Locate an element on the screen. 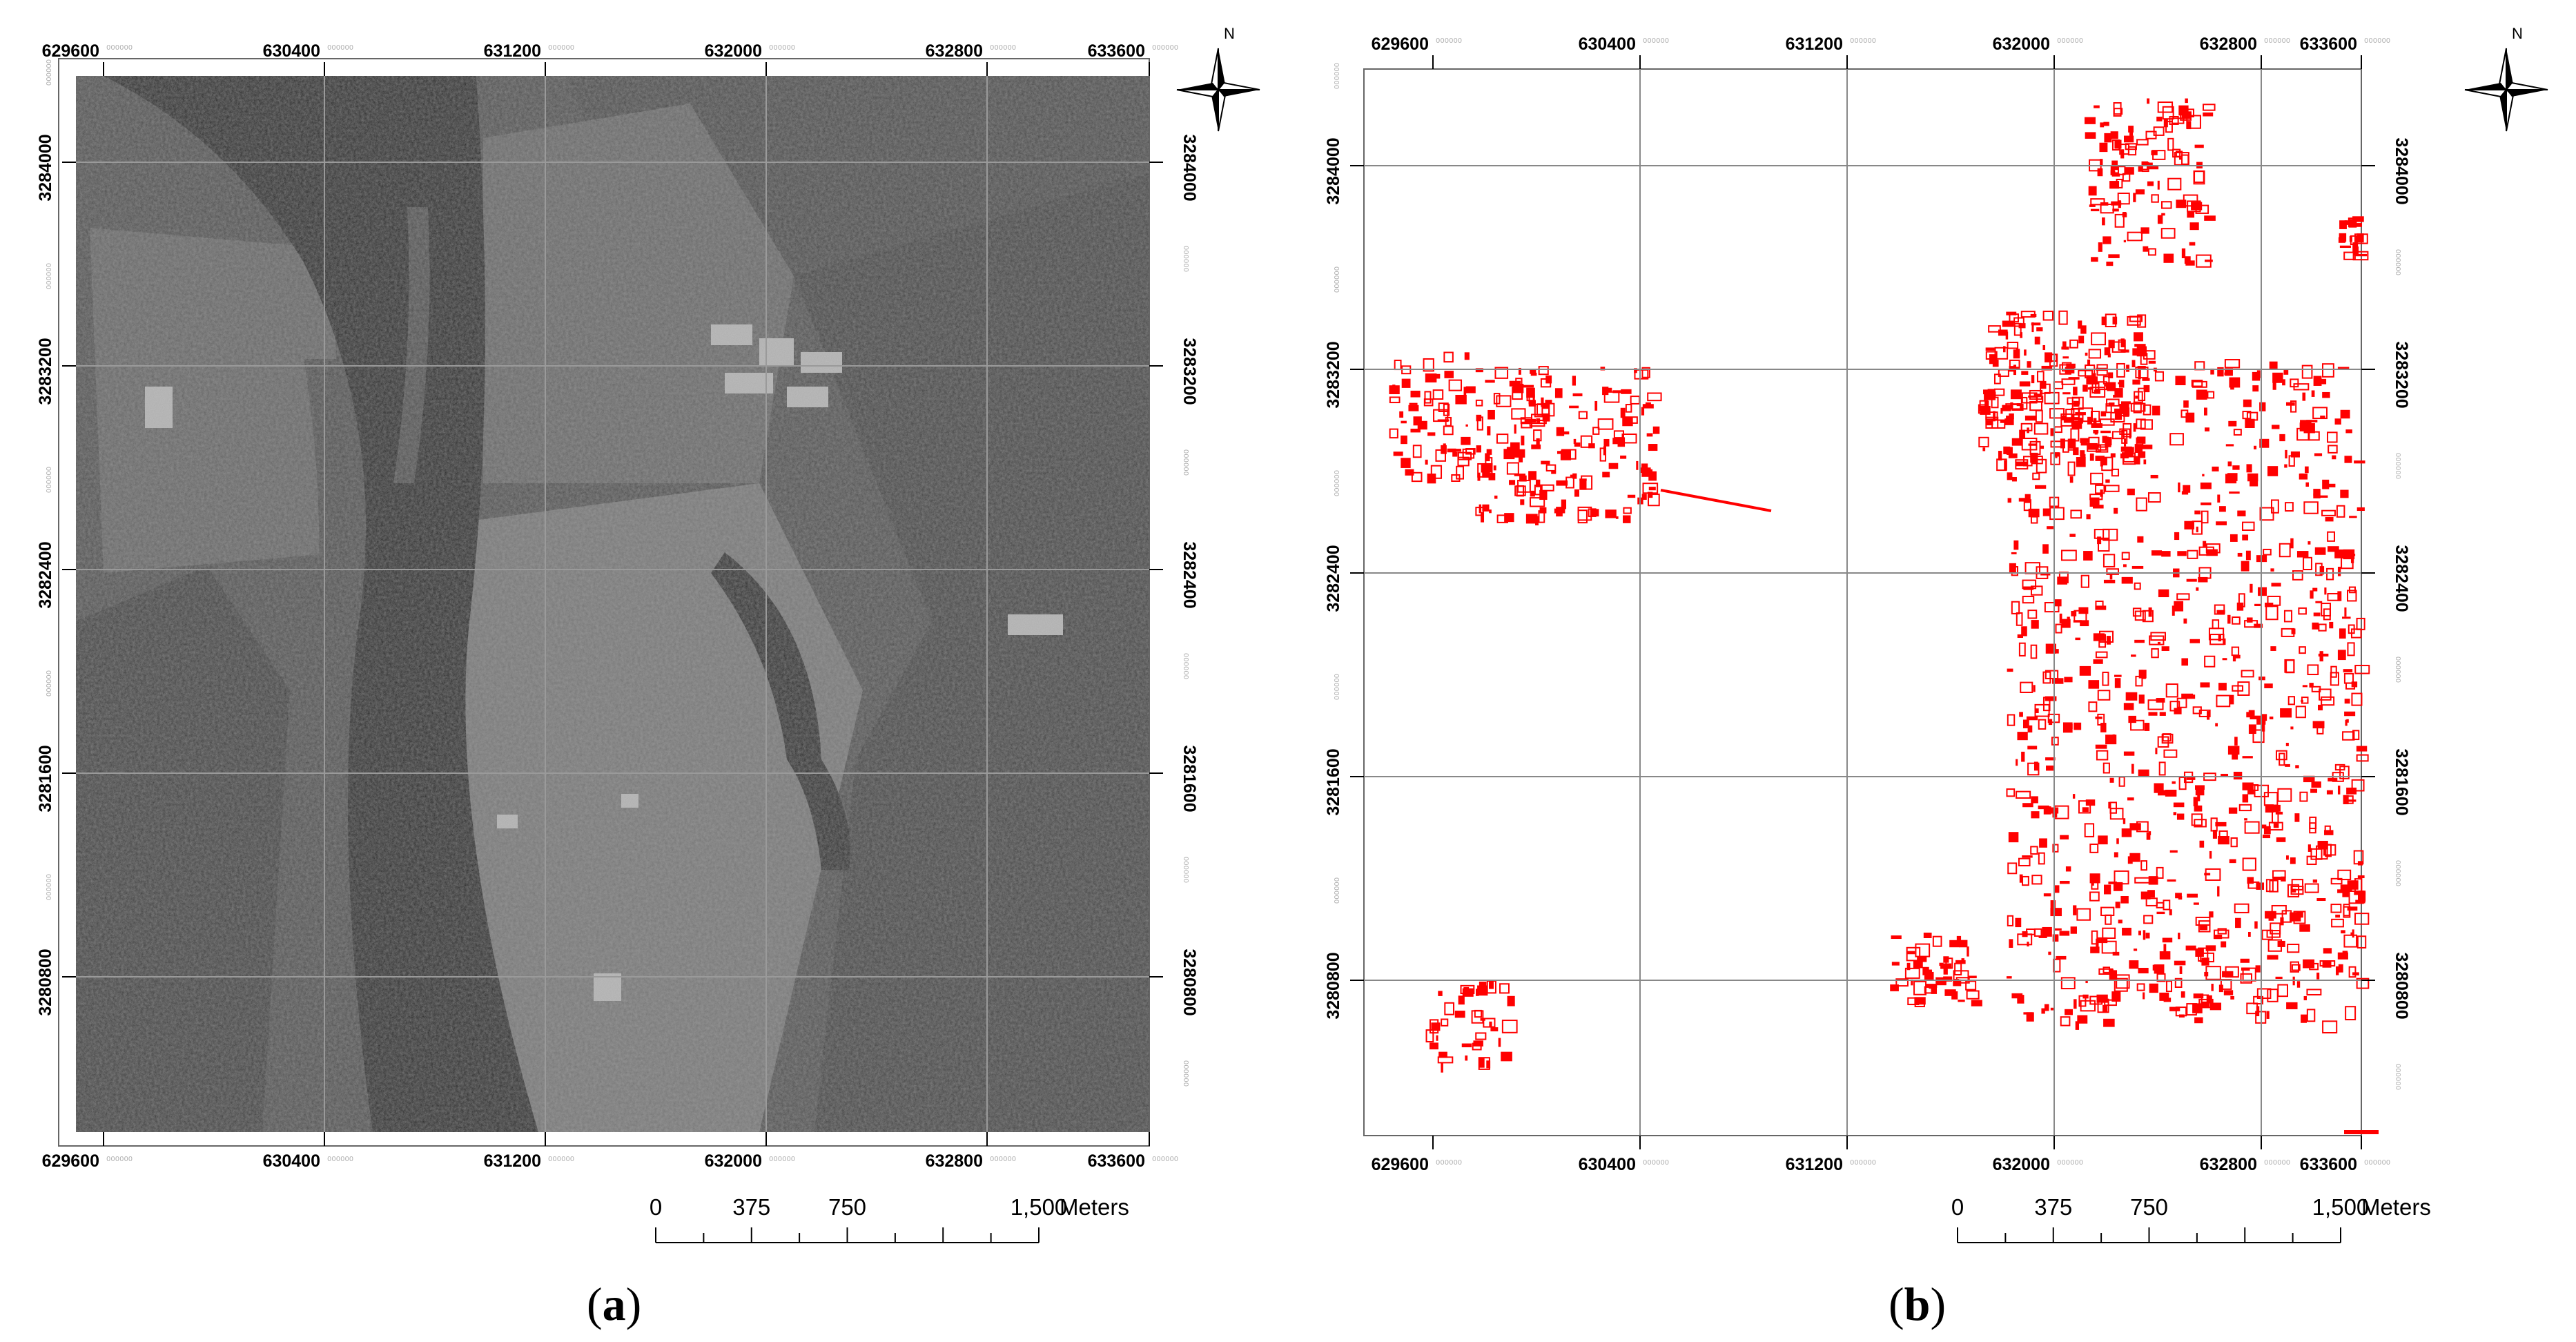 The height and width of the screenshot is (1342, 2576). caption-a: (a) is located at coordinates (614, 1304).